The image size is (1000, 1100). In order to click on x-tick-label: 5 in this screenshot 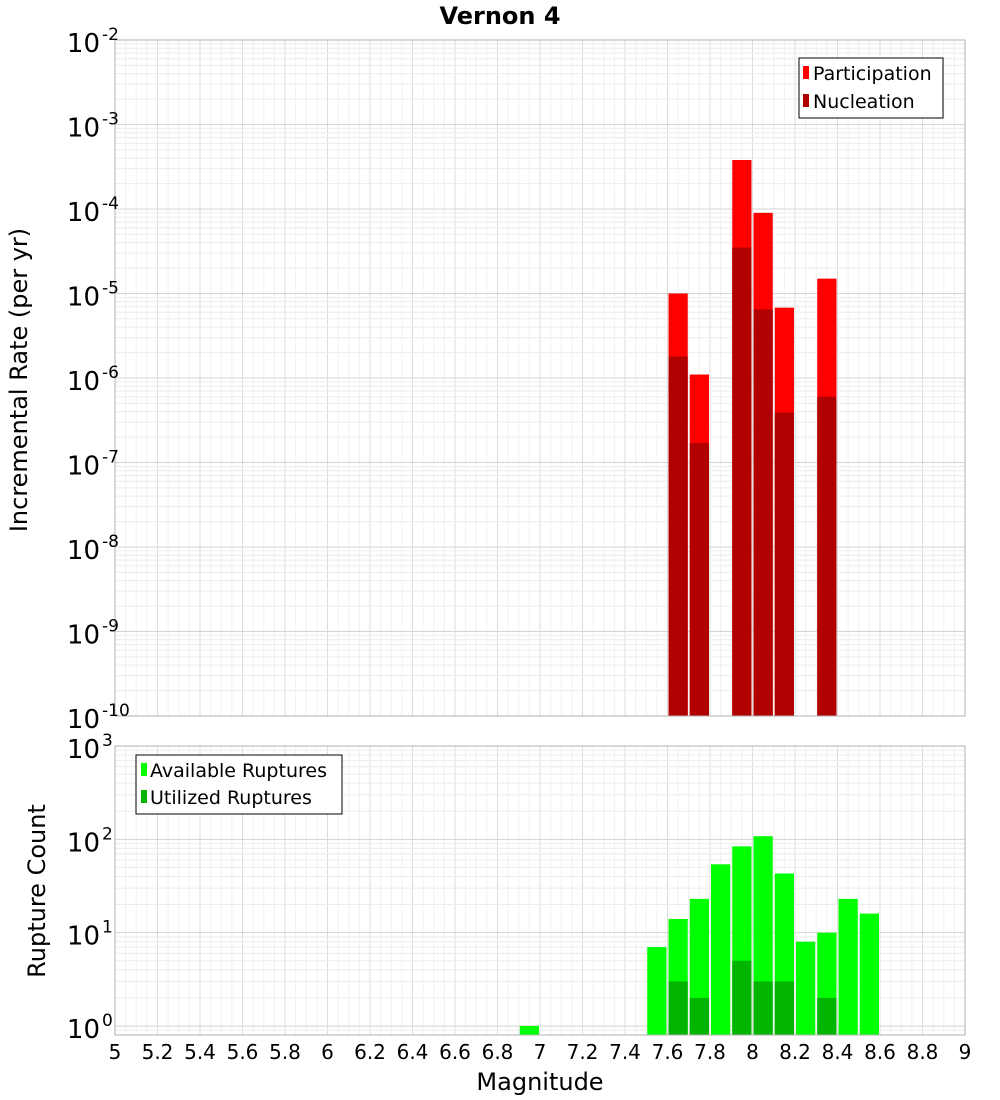, I will do `click(115, 1052)`.